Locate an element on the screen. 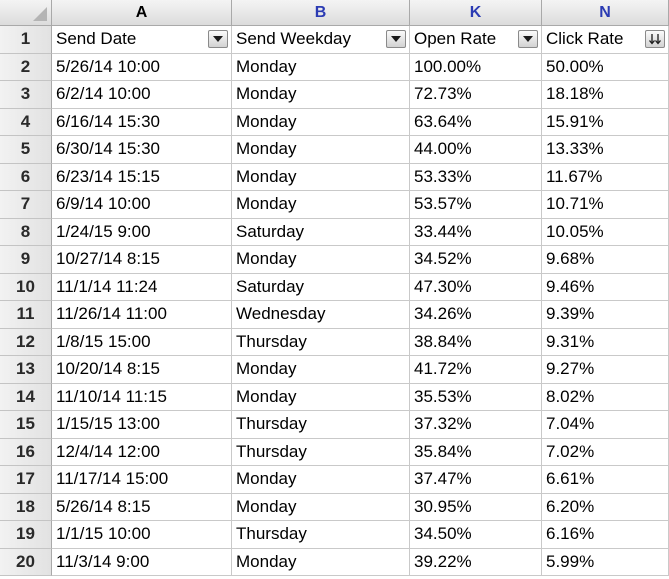 Image resolution: width=669 pixels, height=579 pixels. table-cell-send-date: 6/16/14 15:30 is located at coordinates (142, 122).